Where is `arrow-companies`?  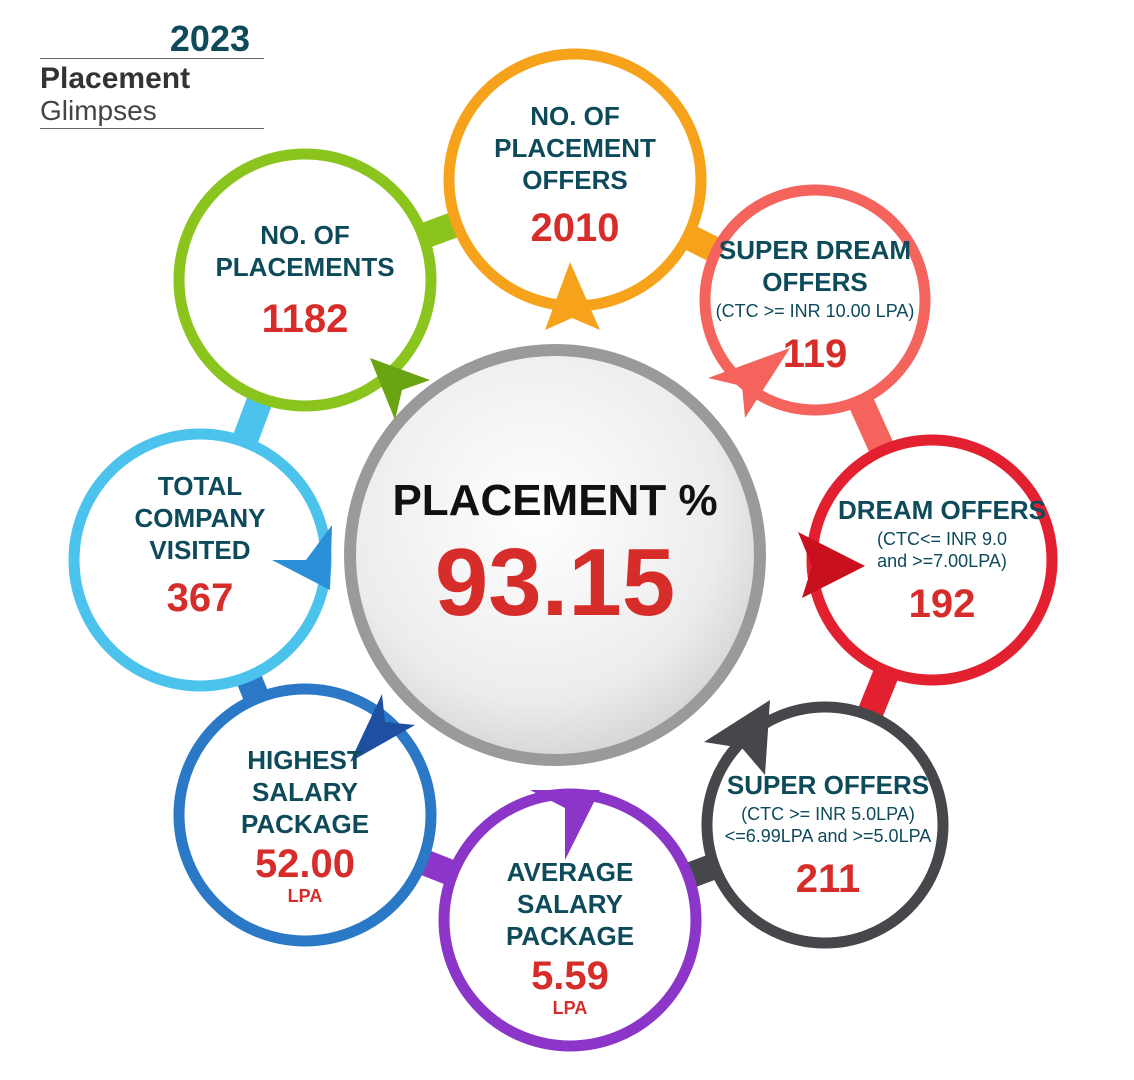 arrow-companies is located at coordinates (302, 557).